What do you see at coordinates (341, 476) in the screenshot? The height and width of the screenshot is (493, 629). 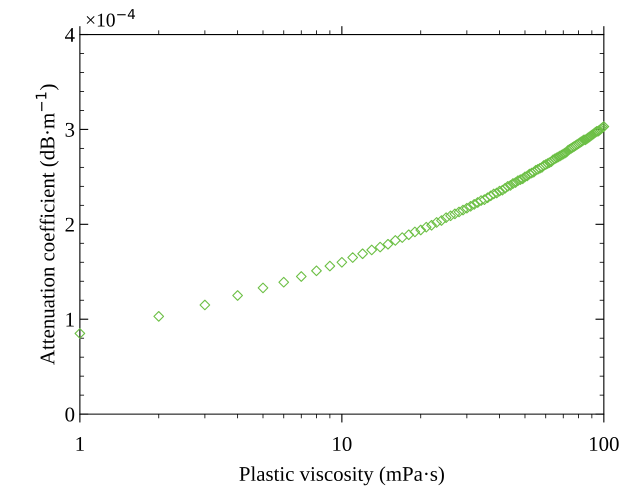 I see `x-axis-title: Plastic viscosity (mPa·s)` at bounding box center [341, 476].